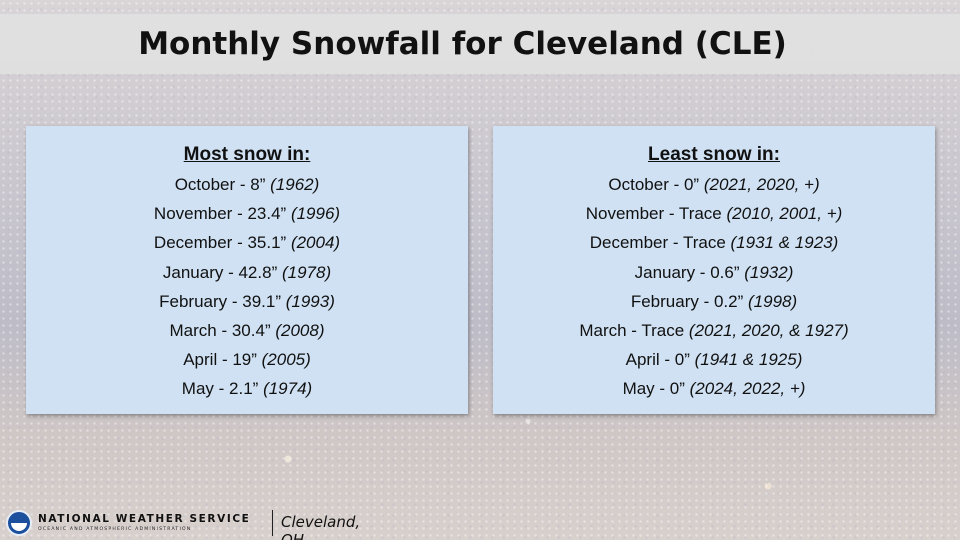 The height and width of the screenshot is (540, 960). What do you see at coordinates (247, 154) in the screenshot?
I see `most-snow-heading: Most snow in:` at bounding box center [247, 154].